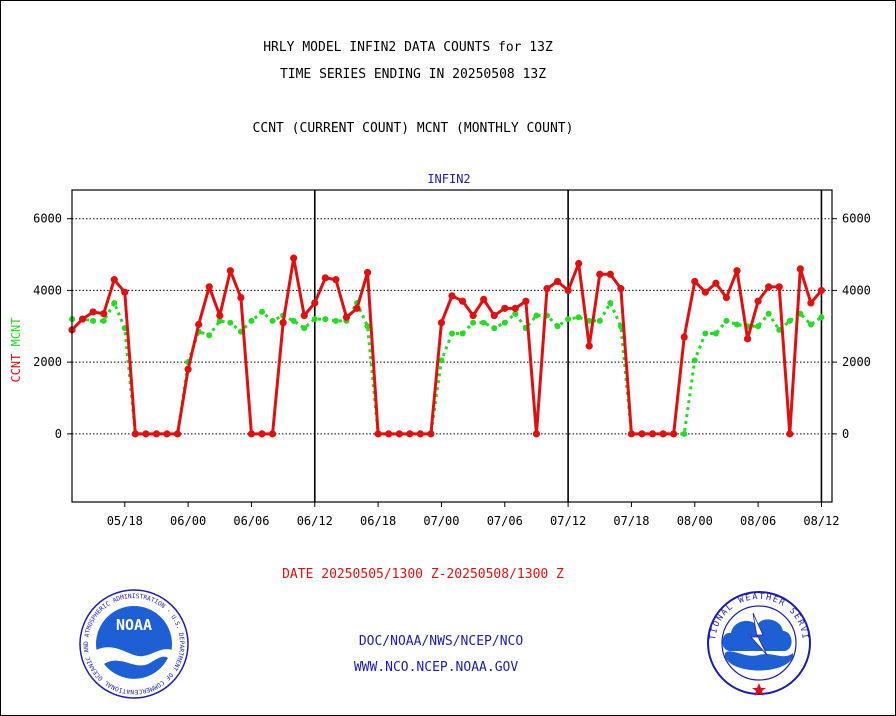 This screenshot has width=896, height=716. What do you see at coordinates (58, 434) in the screenshot?
I see `y-tick-label: 0` at bounding box center [58, 434].